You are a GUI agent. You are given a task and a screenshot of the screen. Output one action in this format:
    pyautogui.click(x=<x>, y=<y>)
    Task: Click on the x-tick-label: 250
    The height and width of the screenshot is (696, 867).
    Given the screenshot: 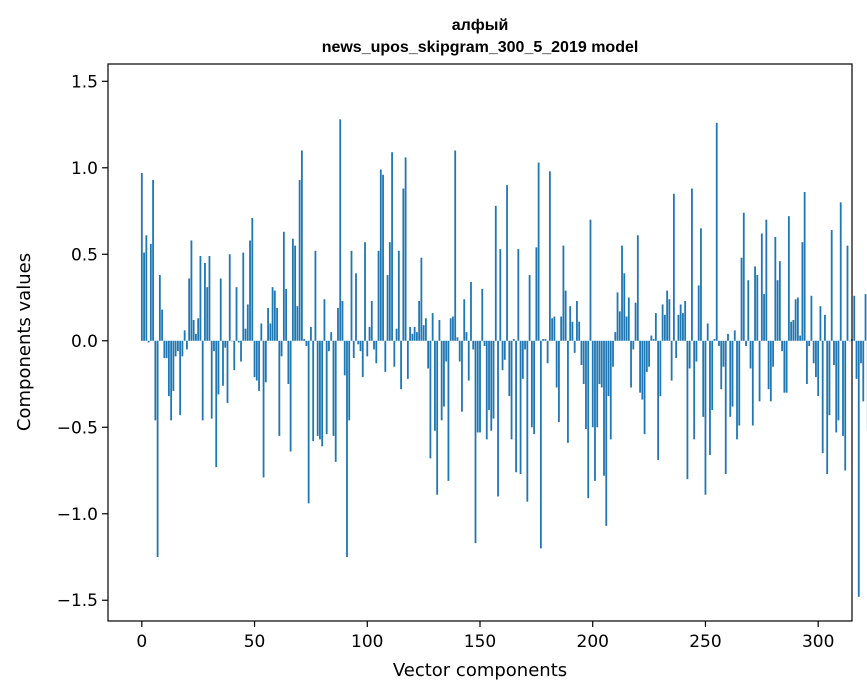 What is the action you would take?
    pyautogui.click(x=705, y=642)
    